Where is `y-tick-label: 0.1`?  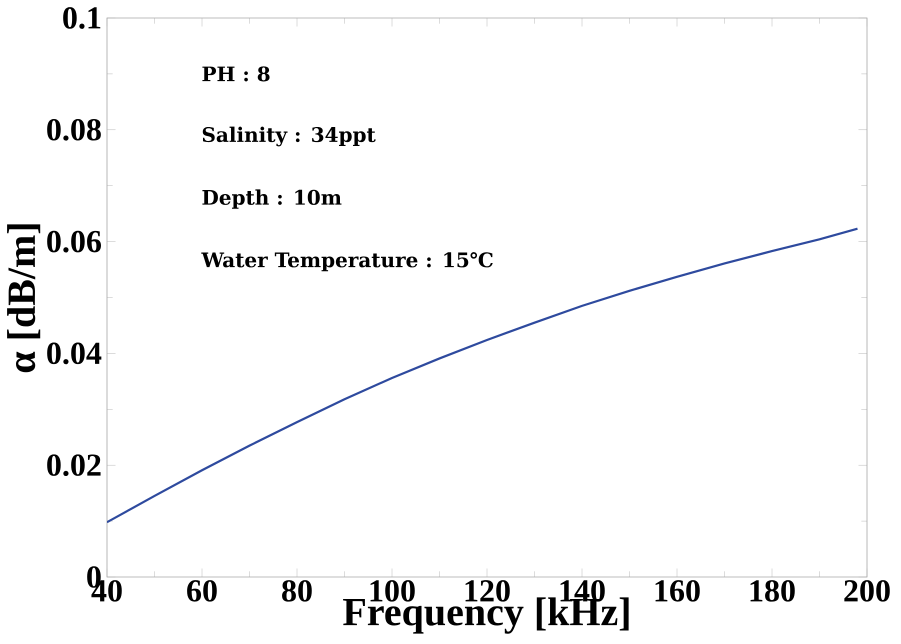 y-tick-label: 0.1 is located at coordinates (81, 18).